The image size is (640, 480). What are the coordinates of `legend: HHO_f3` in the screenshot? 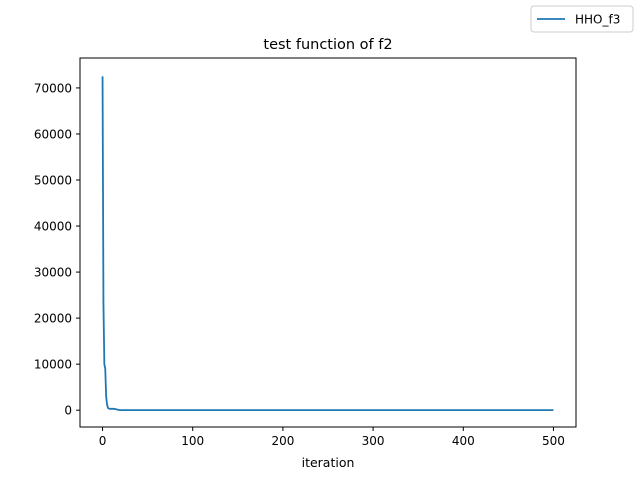 It's located at (582, 19).